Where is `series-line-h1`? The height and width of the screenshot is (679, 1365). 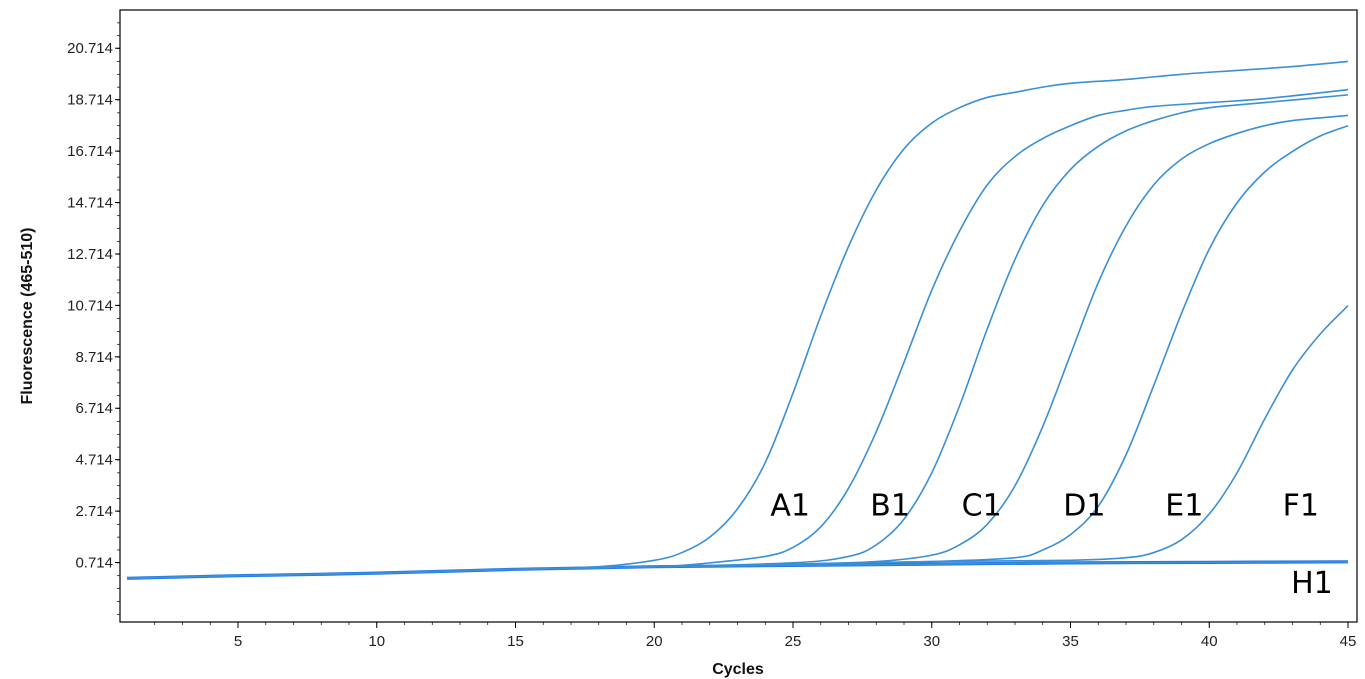 series-line-h1 is located at coordinates (737, 570).